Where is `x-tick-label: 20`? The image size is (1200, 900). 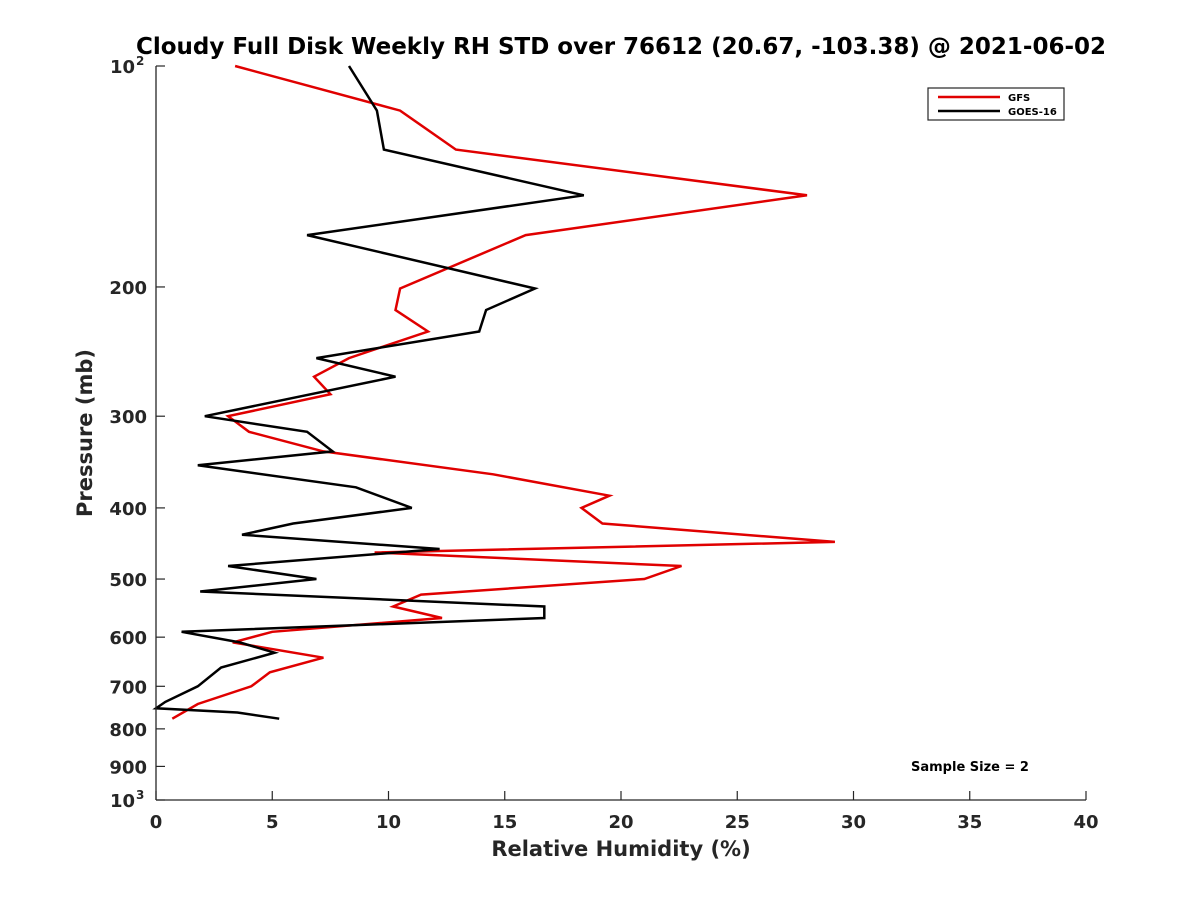
x-tick-label: 20 is located at coordinates (620, 822).